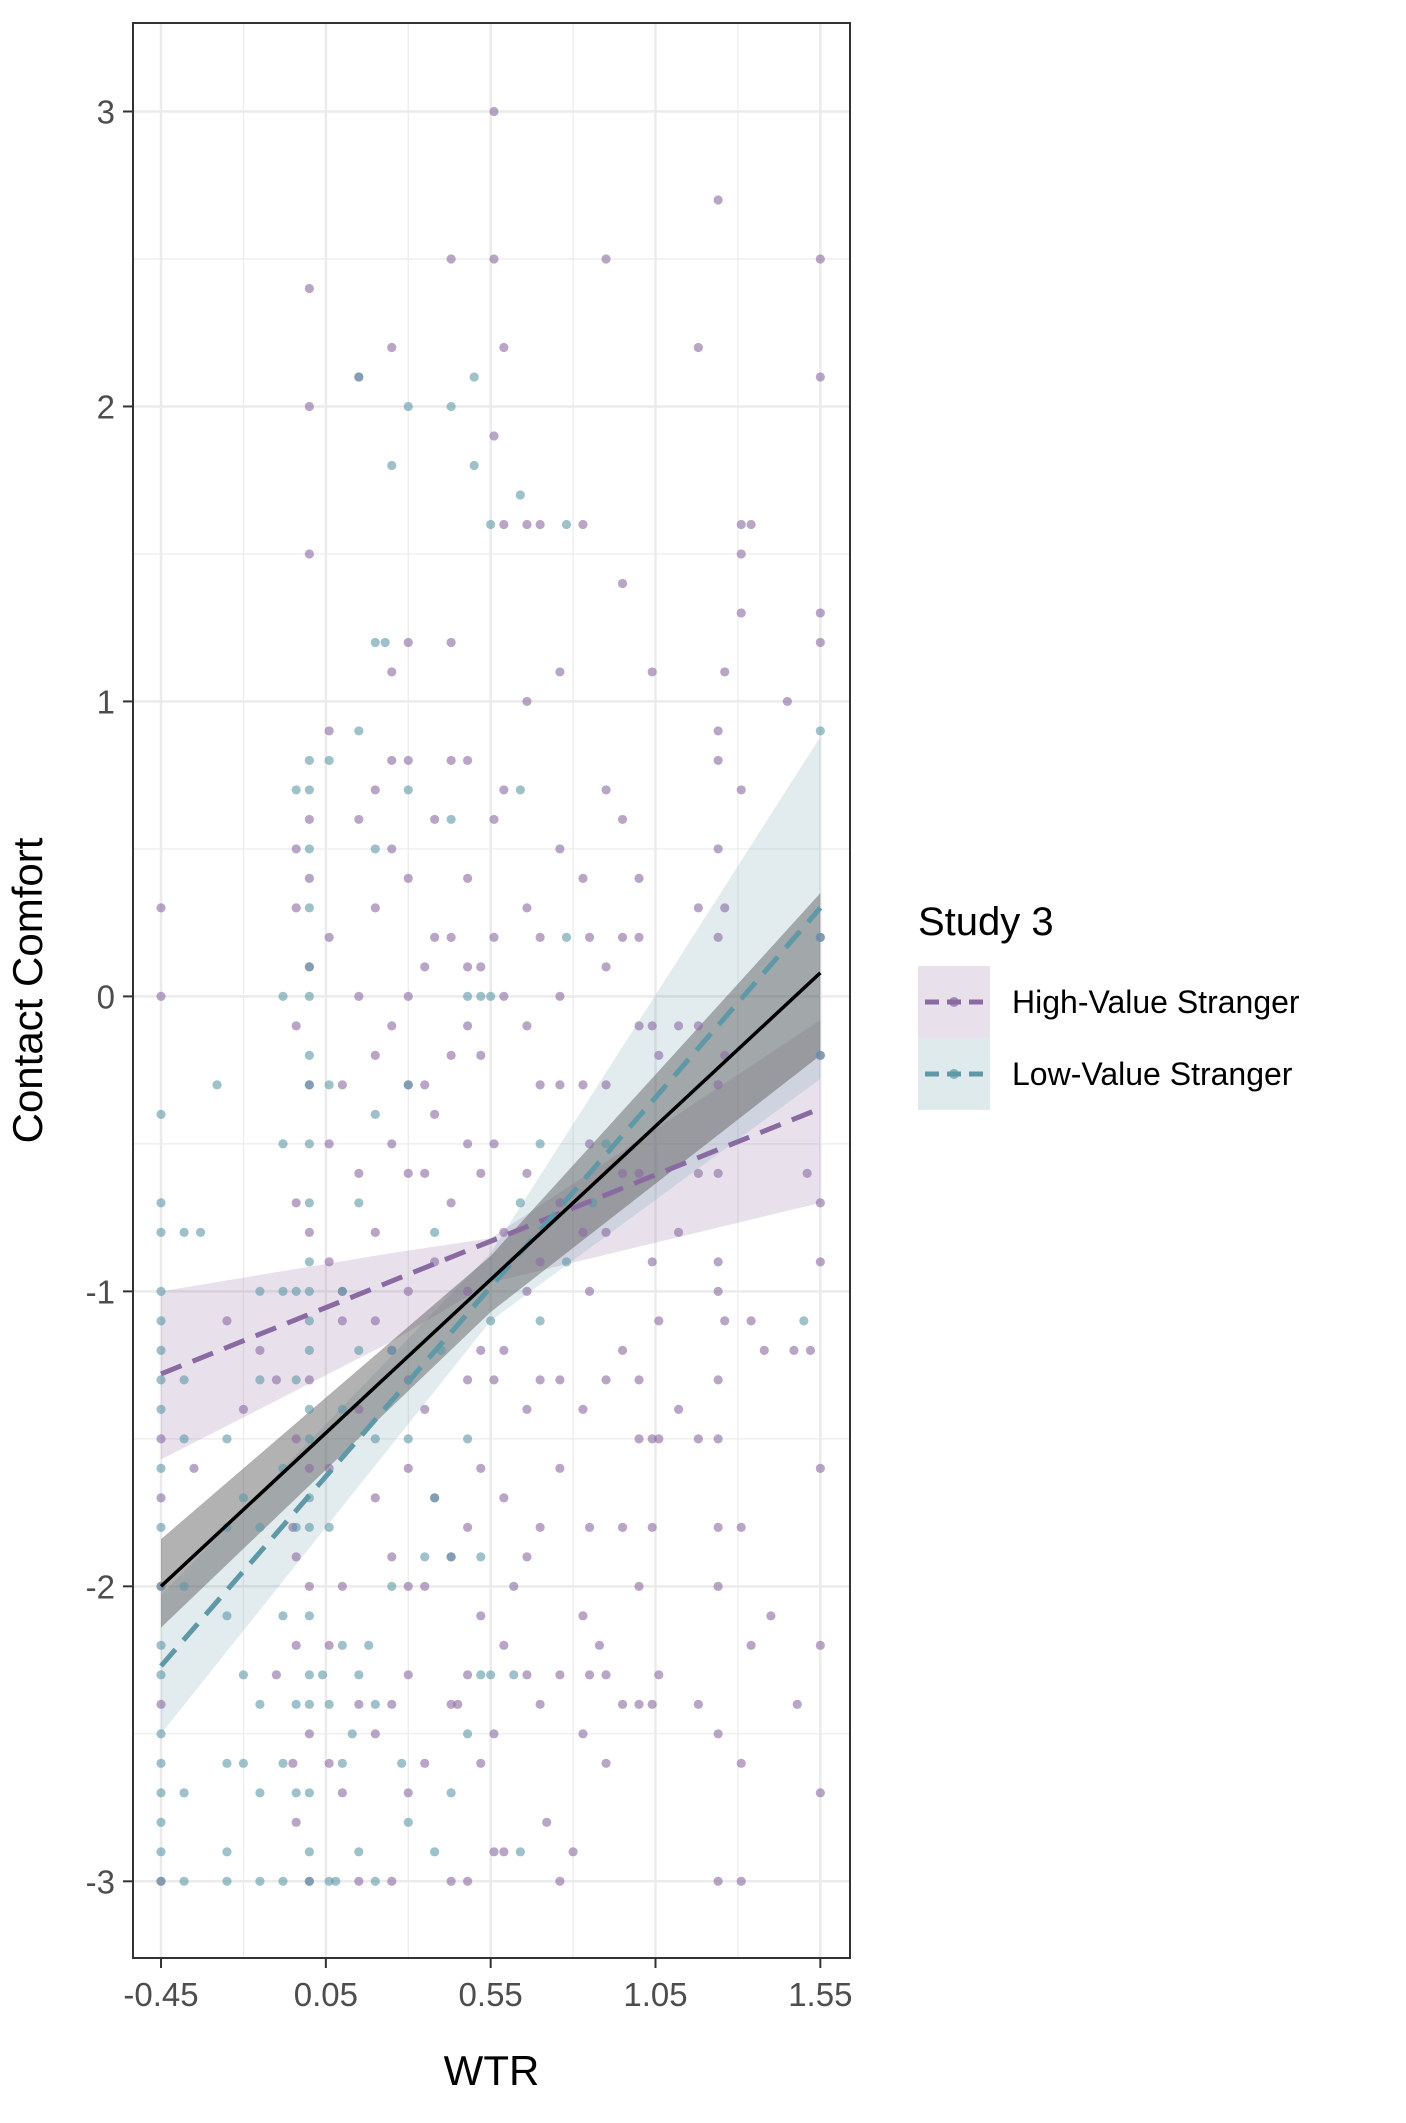  What do you see at coordinates (491, 1241) in the screenshot?
I see `fit-line-high-value` at bounding box center [491, 1241].